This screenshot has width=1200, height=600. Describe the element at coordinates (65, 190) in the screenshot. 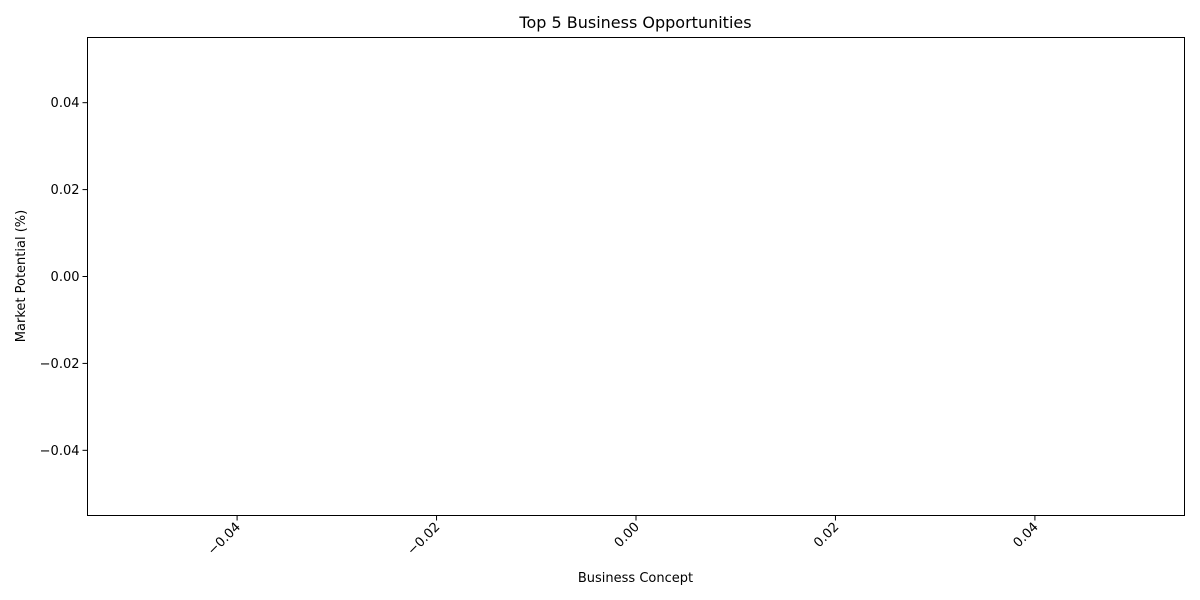

I see `y-tick-label: 0.02` at that location.